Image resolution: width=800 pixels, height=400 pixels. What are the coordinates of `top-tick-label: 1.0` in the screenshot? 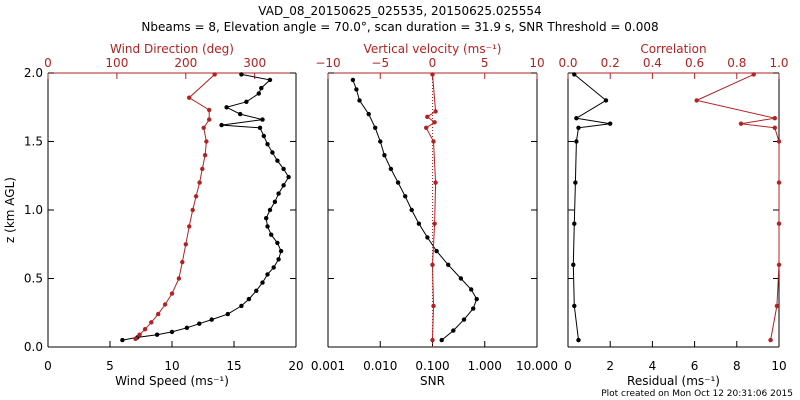 It's located at (778, 63).